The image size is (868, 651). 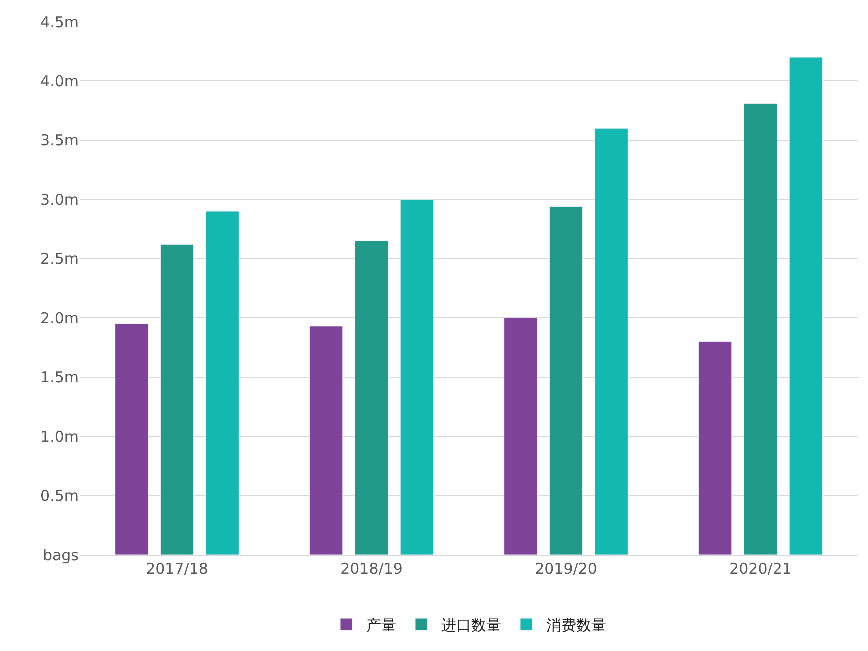 I want to click on y-tick-label: 4.5m, so click(x=59, y=22).